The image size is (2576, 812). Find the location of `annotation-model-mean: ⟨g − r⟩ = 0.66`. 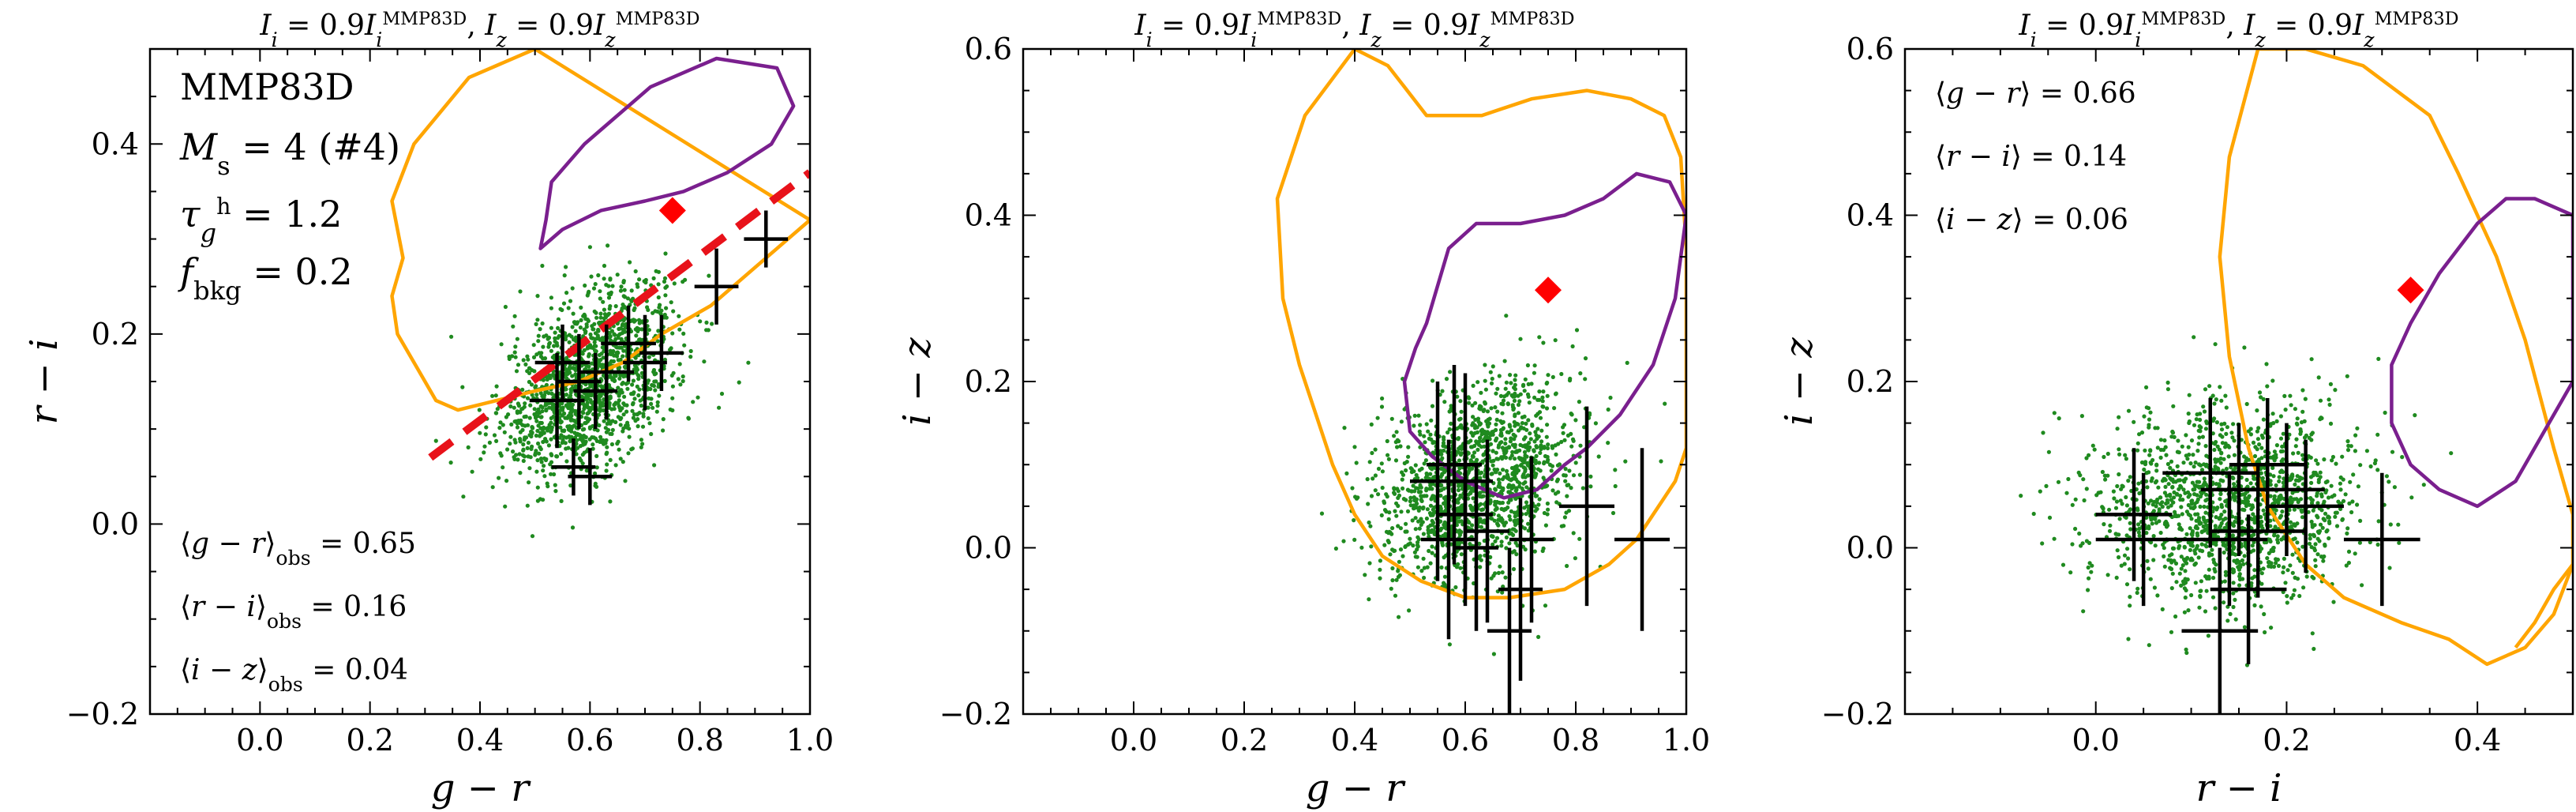

annotation-model-mean: ⟨g − r⟩ = 0.66 is located at coordinates (2036, 93).